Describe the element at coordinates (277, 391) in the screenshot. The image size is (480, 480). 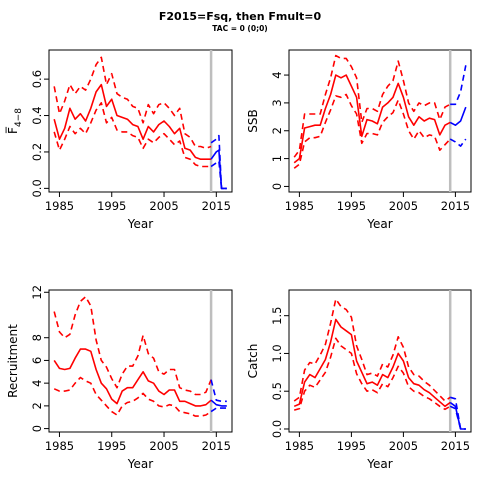
I see `y-tick-label: 0.5` at that location.